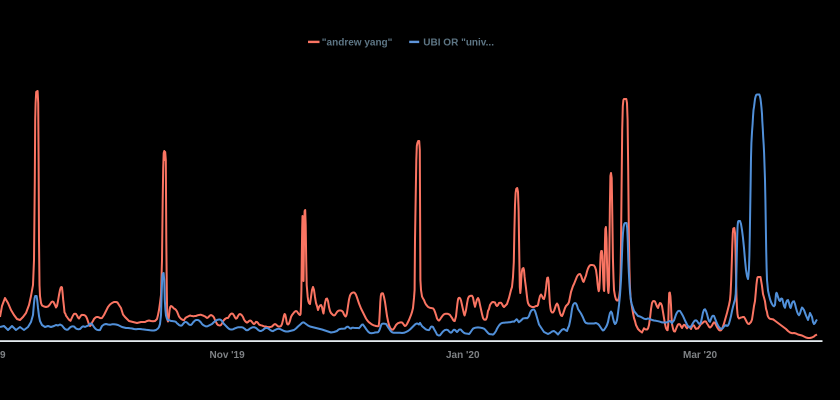 Image resolution: width=840 pixels, height=400 pixels. Describe the element at coordinates (700, 355) in the screenshot. I see `svg-text: Mar '20` at that location.